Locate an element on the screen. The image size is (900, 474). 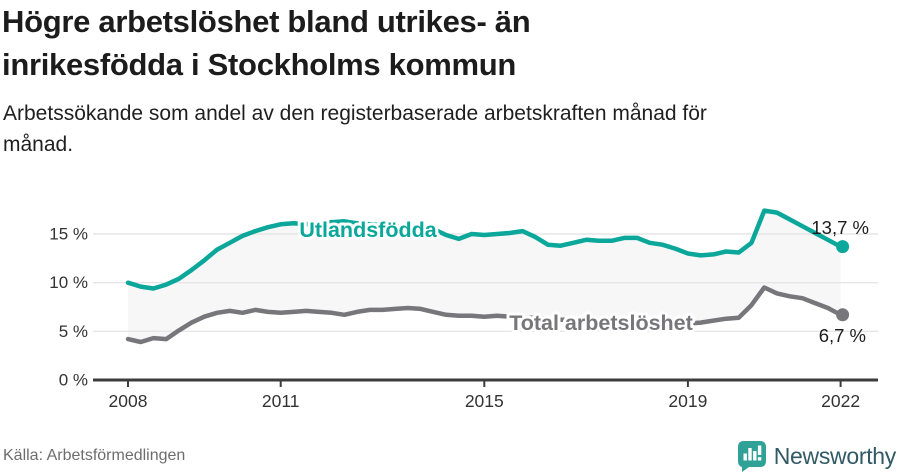
x-axis-label: 2011 is located at coordinates (281, 401).